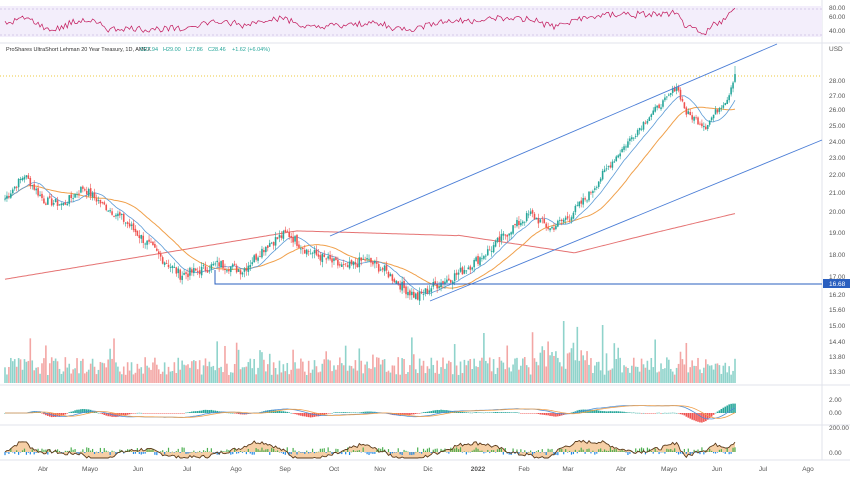  Describe the element at coordinates (518, 277) in the screenshot. I see `support-line` at that location.